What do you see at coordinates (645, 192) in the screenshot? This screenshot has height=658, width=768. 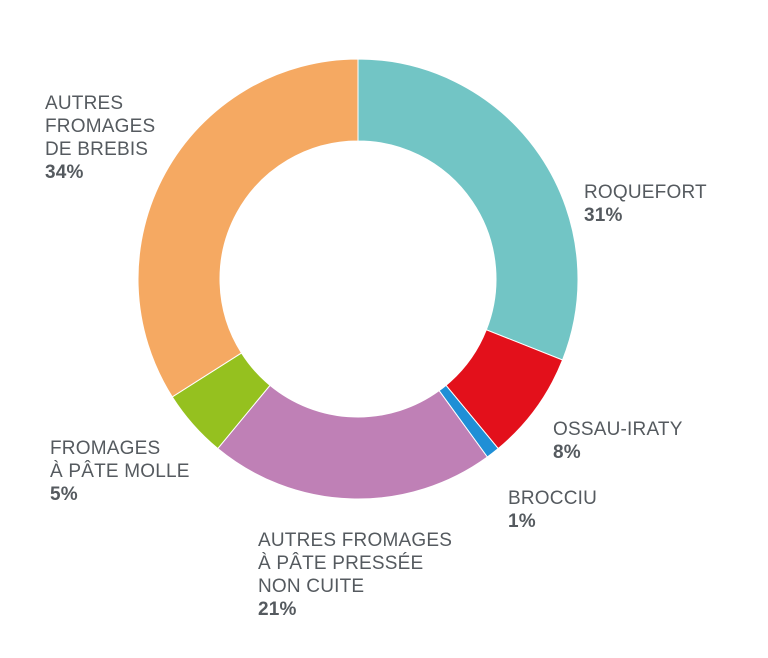 I see `slice-label: ROQUEFORT` at bounding box center [645, 192].